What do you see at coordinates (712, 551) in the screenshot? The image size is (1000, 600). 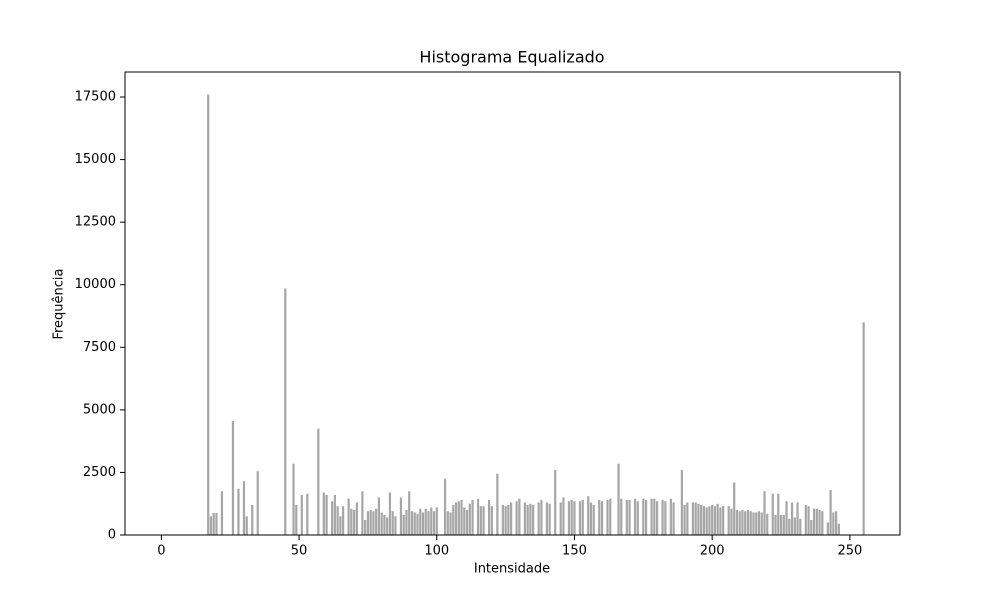 I see `x-tick-label: 200` at bounding box center [712, 551].